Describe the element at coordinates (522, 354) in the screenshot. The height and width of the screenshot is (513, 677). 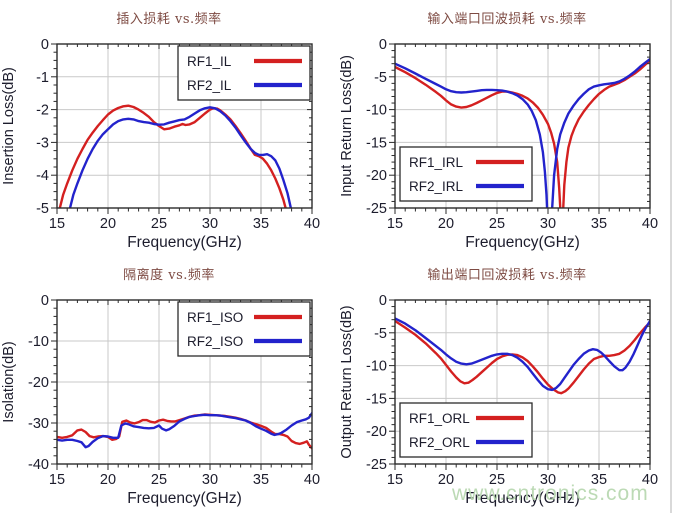
I see `series-RF2_ORL` at that location.